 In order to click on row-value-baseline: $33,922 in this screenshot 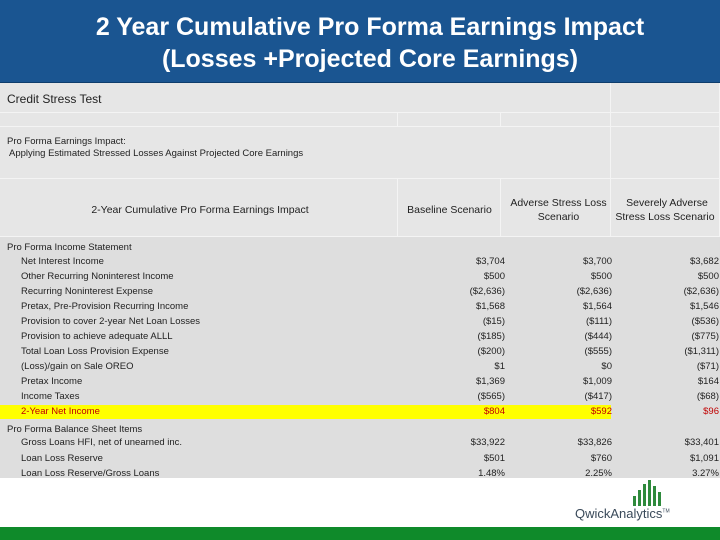, I will do `click(487, 442)`.